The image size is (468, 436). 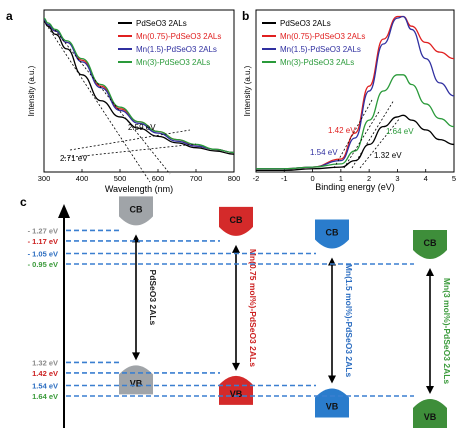 What do you see at coordinates (178, 36) in the screenshot?
I see `panel-a-legend-entry-1: Mn(0.75)-PdSeO3 2ALs` at bounding box center [178, 36].